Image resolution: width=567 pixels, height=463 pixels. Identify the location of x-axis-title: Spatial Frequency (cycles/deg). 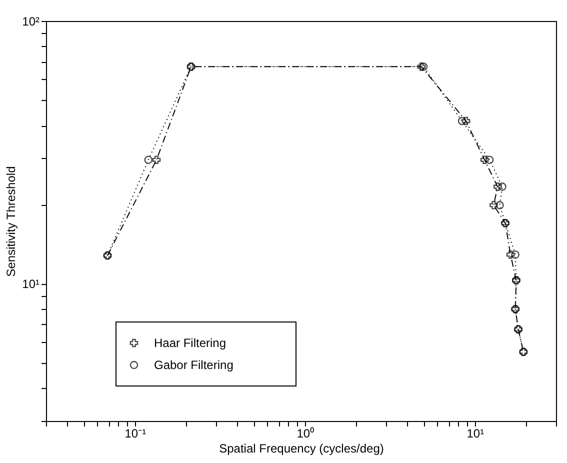
(301, 449).